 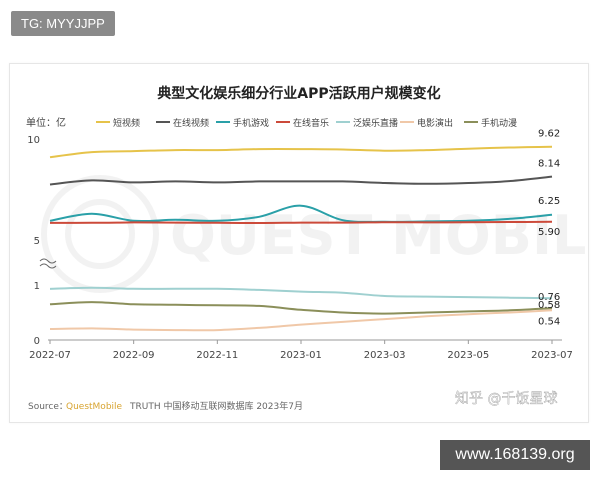 What do you see at coordinates (468, 355) in the screenshot?
I see `x-tick-label: 2023-05` at bounding box center [468, 355].